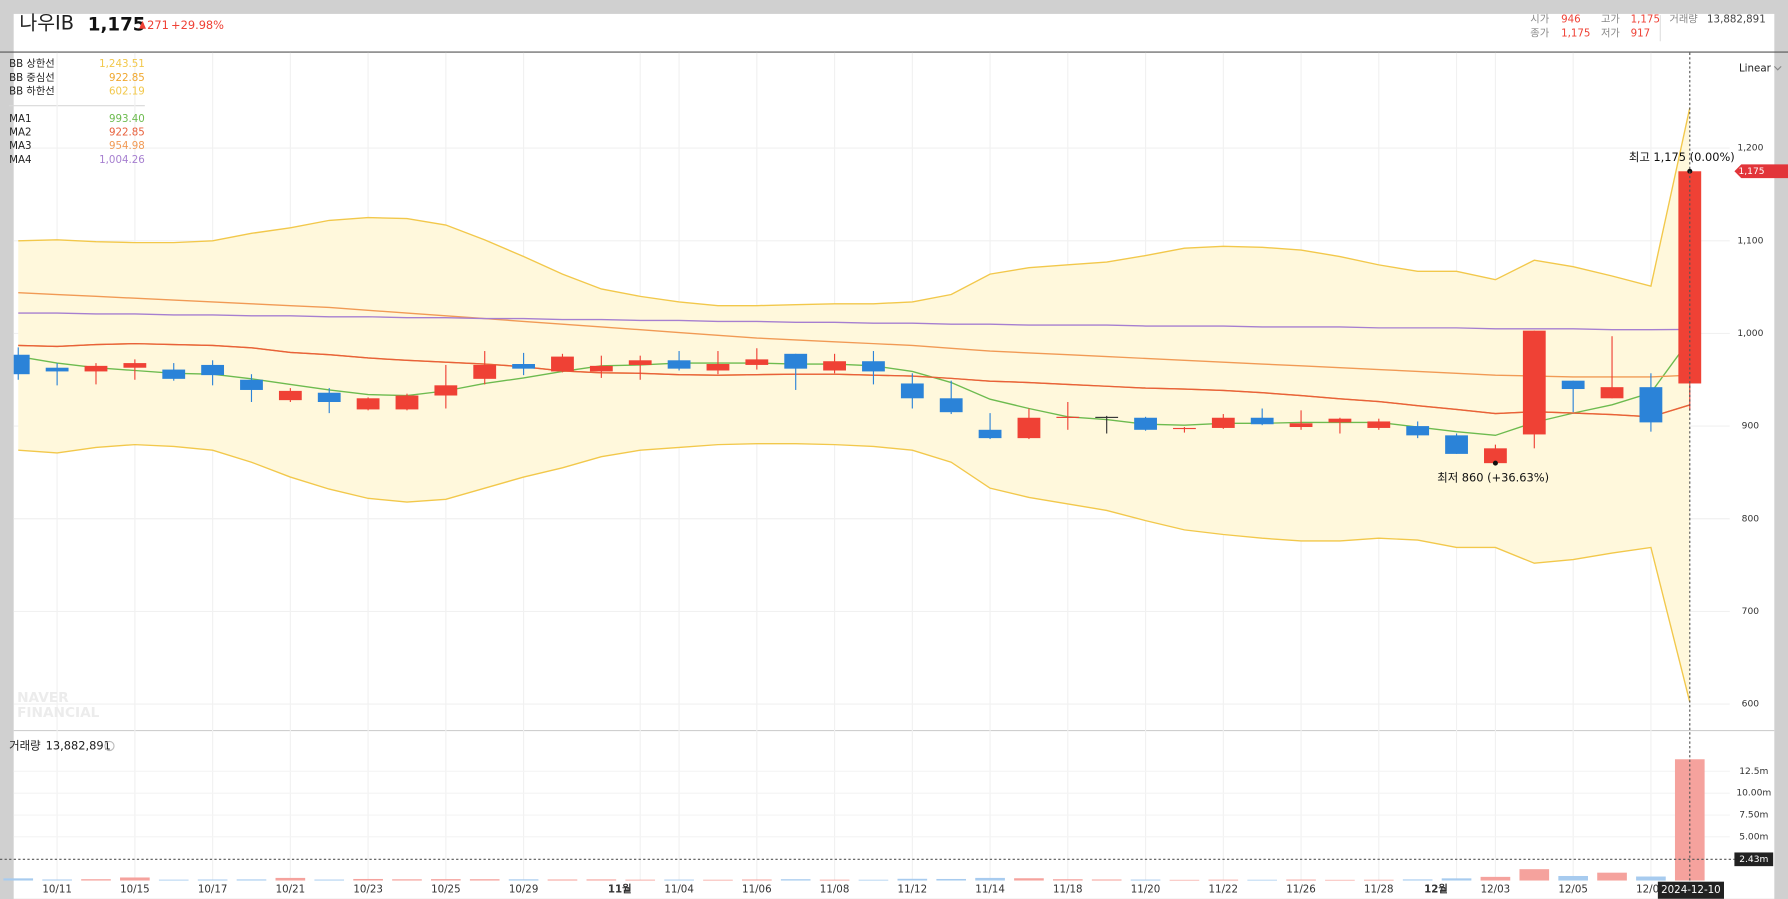  Describe the element at coordinates (1751, 612) in the screenshot. I see `y-tick-label: 700` at that location.